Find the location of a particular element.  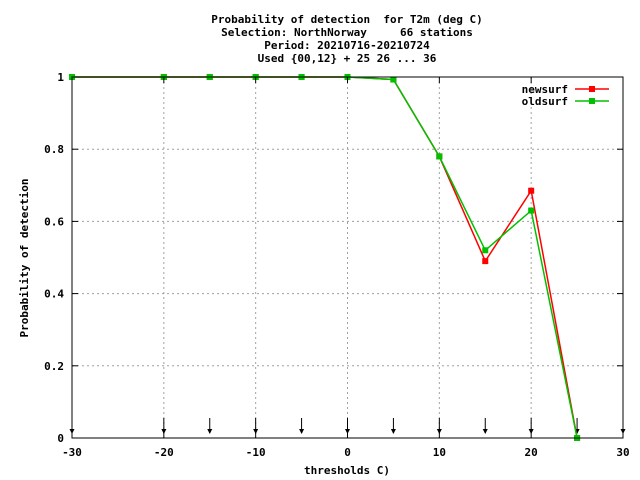

y-tick-label: 0 is located at coordinates (60, 438).